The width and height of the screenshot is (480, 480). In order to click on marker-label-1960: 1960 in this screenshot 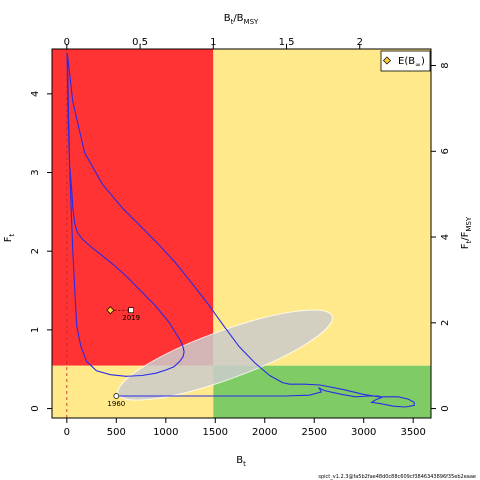, I will do `click(116, 404)`.